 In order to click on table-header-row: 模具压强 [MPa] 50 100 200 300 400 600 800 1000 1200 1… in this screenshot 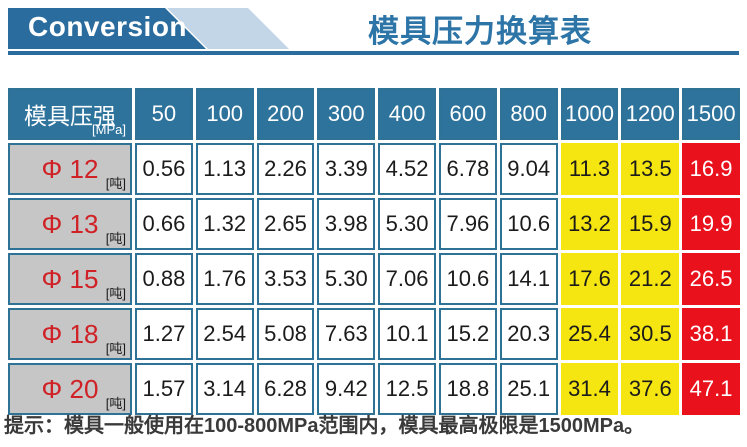, I will do `click(374, 114)`.